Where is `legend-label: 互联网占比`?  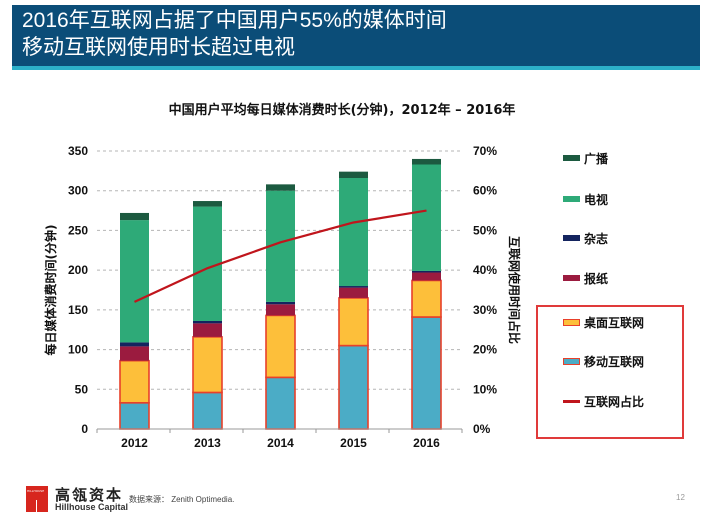 legend-label: 互联网占比 is located at coordinates (614, 401).